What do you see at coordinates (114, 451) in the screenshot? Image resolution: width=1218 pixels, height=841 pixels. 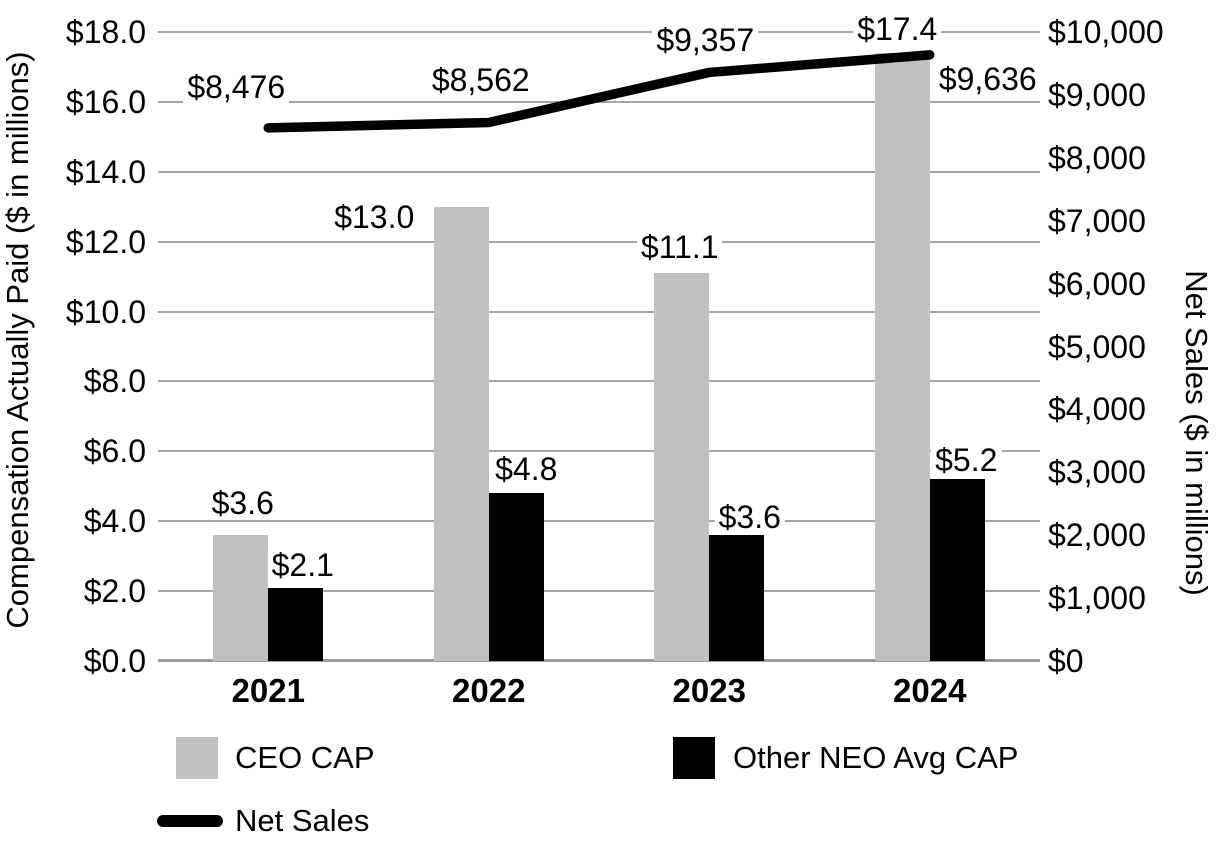 I see `left-axis-tick-label: $6.0` at bounding box center [114, 451].